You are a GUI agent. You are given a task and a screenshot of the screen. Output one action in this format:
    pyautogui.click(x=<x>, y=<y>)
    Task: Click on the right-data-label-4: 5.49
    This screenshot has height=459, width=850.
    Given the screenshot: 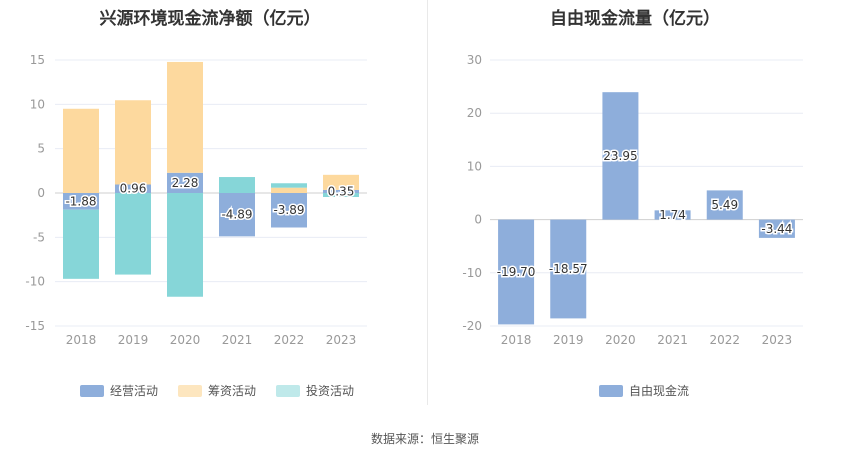 What is the action you would take?
    pyautogui.click(x=724, y=205)
    